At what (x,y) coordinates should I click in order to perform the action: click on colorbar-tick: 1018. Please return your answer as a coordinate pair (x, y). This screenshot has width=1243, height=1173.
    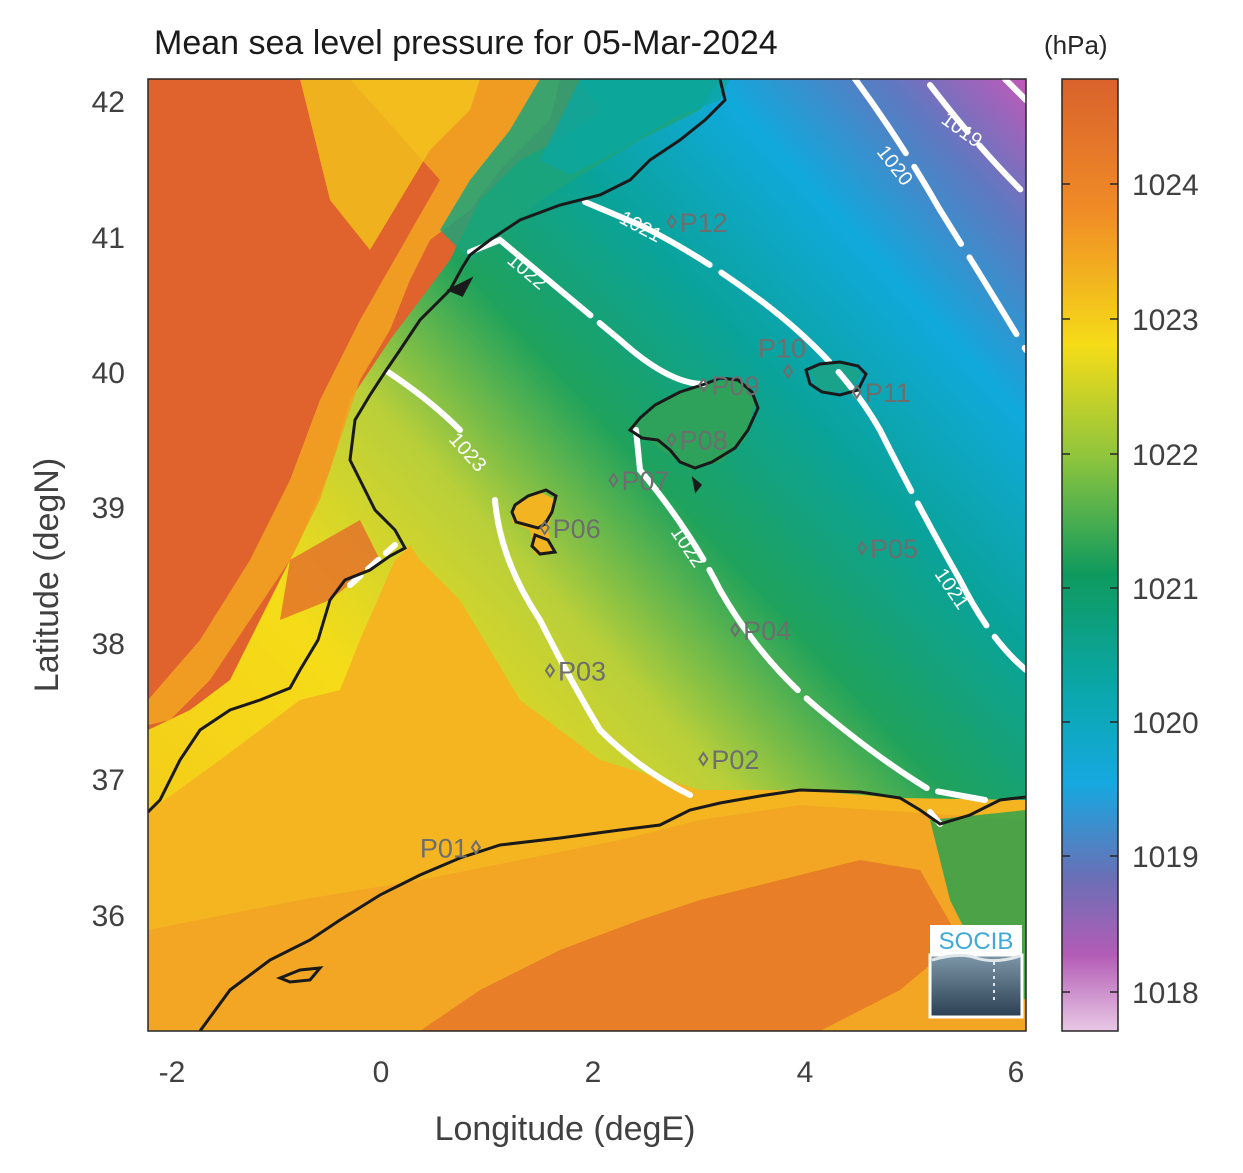
    Looking at the image, I should click on (1165, 993).